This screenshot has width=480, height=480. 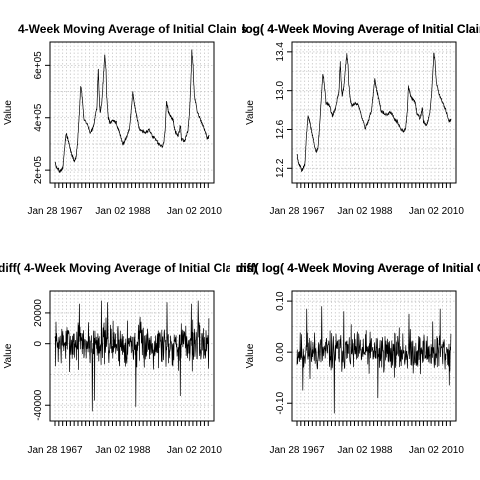 What do you see at coordinates (280, 129) in the screenshot?
I see `y-tick-label: 12.6` at bounding box center [280, 129].